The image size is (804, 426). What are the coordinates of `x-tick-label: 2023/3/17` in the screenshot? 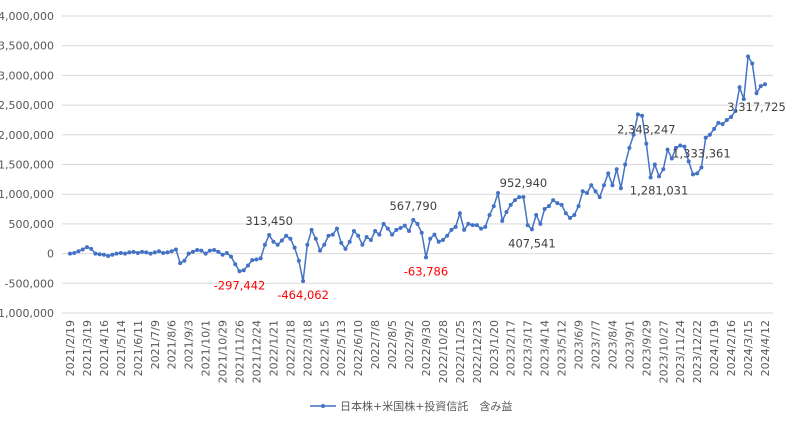 It's located at (528, 348).